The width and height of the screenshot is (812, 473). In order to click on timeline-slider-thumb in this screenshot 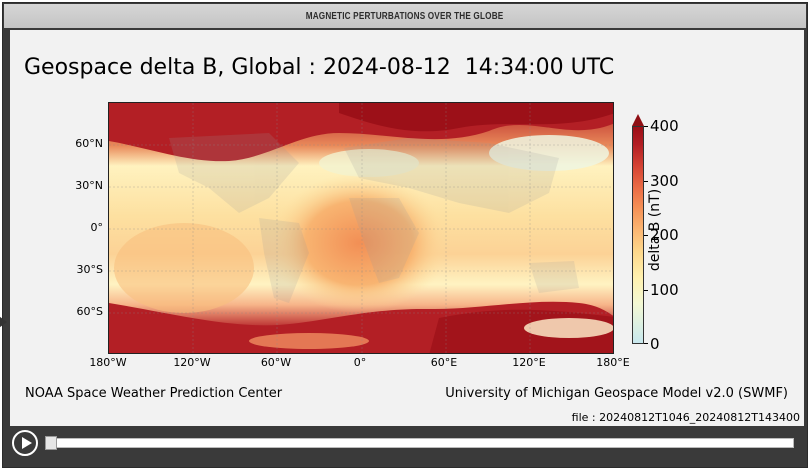, I will do `click(51, 443)`.